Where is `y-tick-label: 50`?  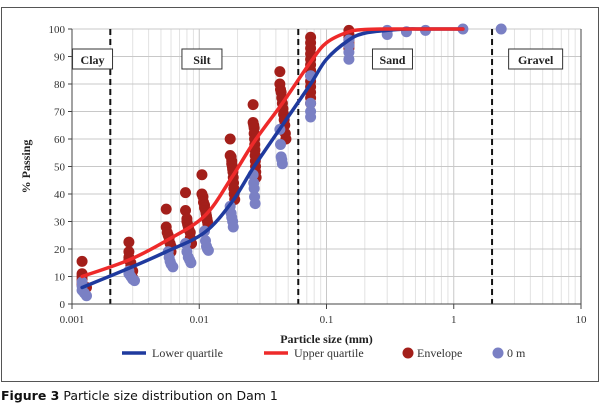 y-tick-label: 50 is located at coordinates (60, 168).